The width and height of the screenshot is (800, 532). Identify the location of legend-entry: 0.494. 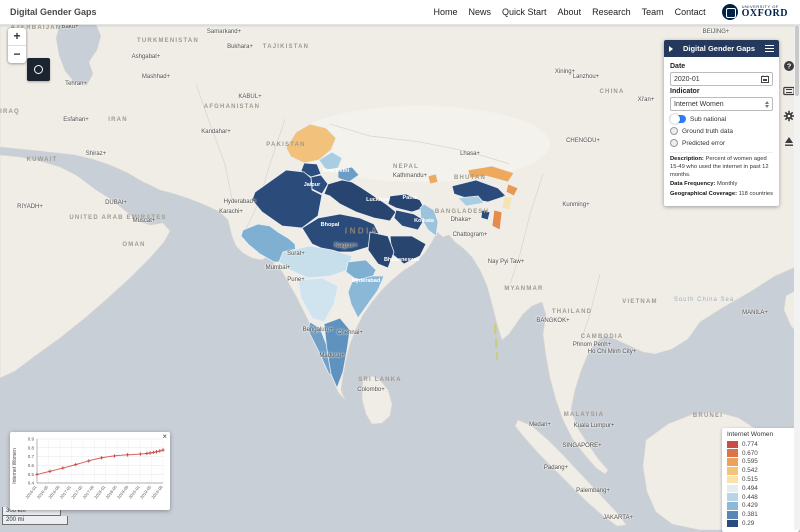
(761, 488).